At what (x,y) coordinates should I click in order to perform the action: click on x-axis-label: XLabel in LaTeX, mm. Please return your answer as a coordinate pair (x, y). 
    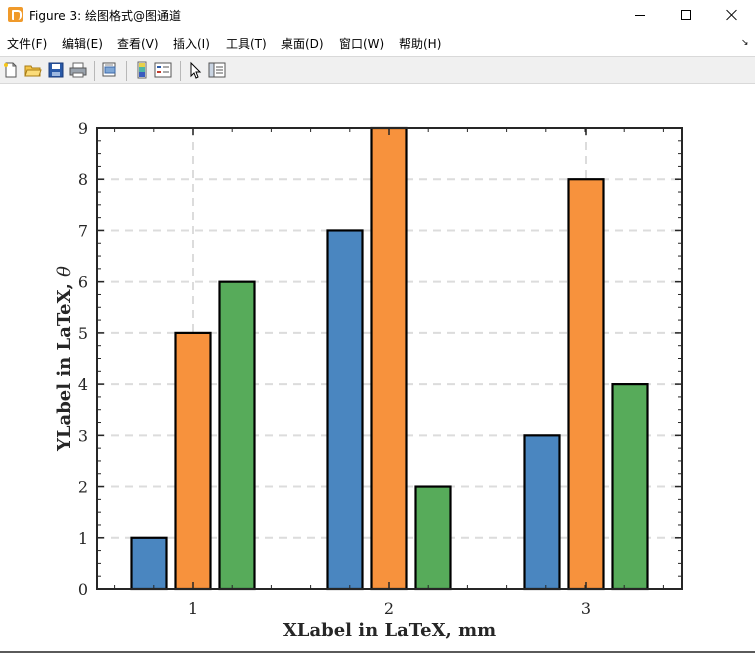
    Looking at the image, I should click on (389, 630).